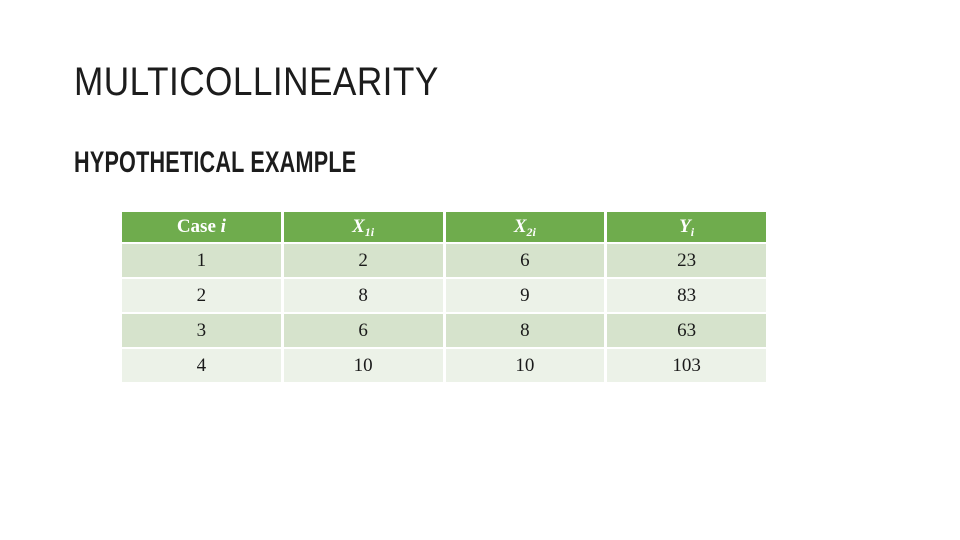 Image resolution: width=960 pixels, height=540 pixels. What do you see at coordinates (692, 232) in the screenshot?
I see `header-subscript: i` at bounding box center [692, 232].